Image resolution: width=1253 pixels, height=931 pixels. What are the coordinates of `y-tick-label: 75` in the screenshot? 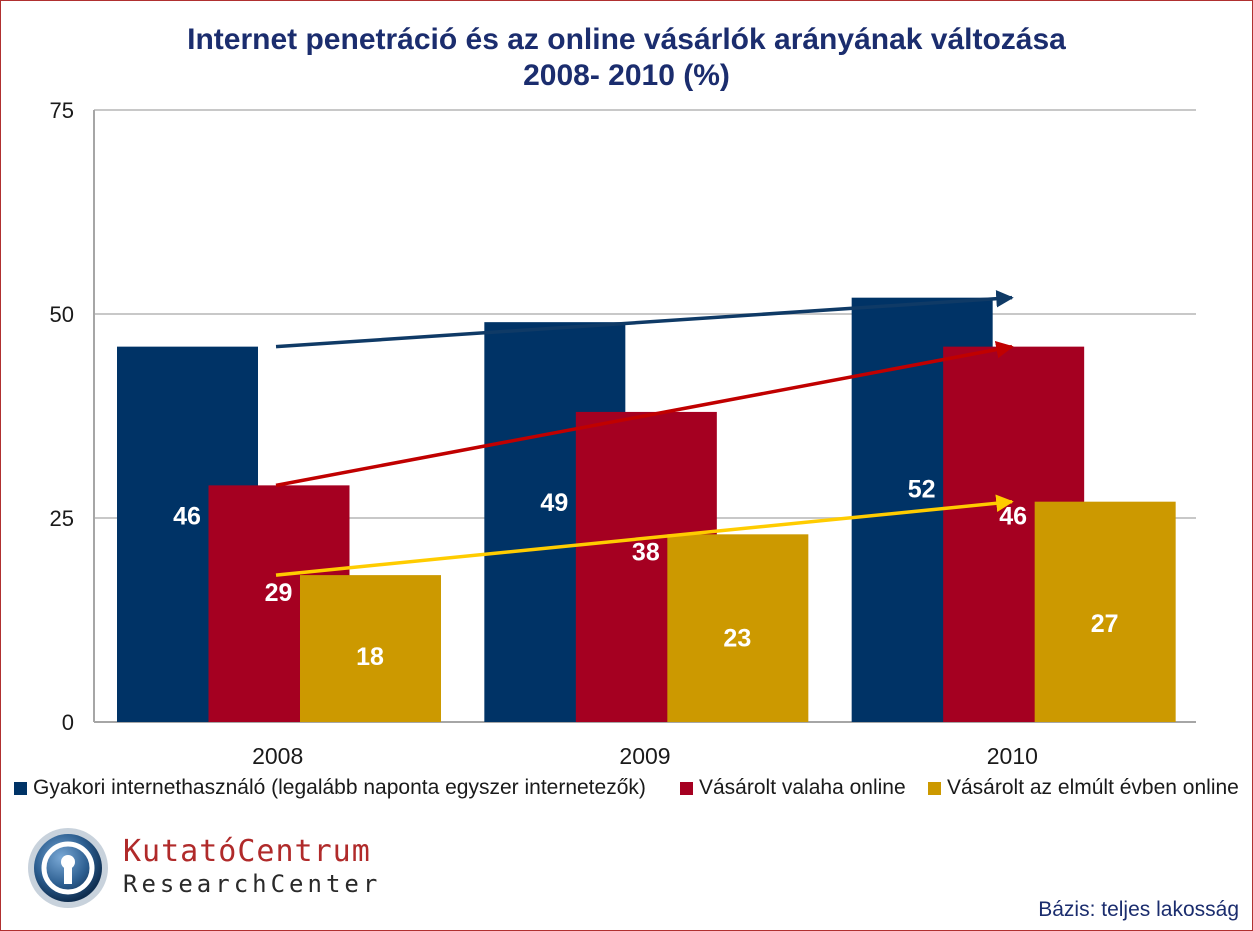 It's located at (62, 110).